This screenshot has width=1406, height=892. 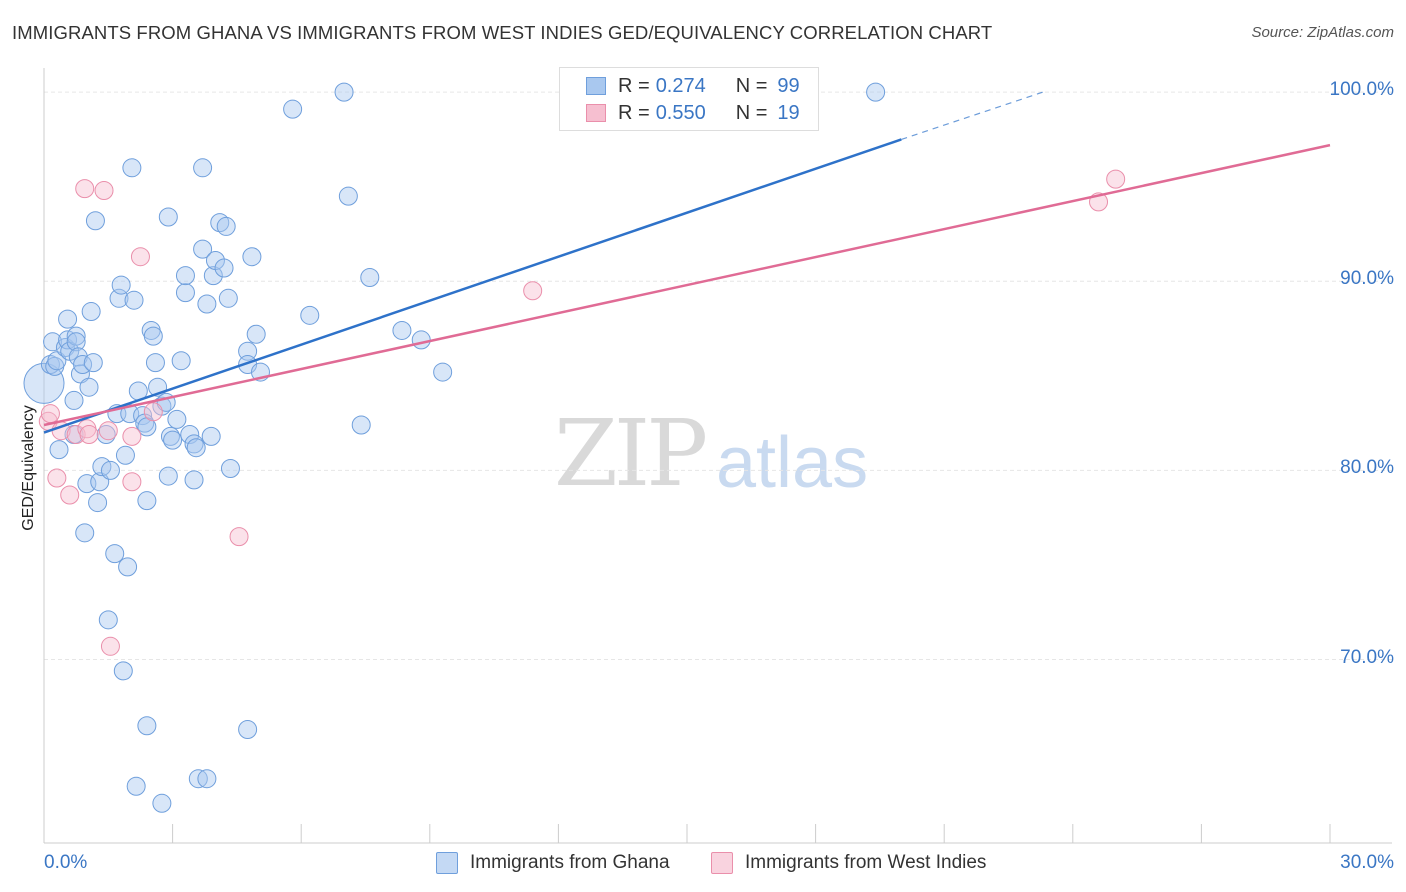 What do you see at coordinates (66, 862) in the screenshot?
I see `x-tick-label-min: 0.0%` at bounding box center [66, 862].